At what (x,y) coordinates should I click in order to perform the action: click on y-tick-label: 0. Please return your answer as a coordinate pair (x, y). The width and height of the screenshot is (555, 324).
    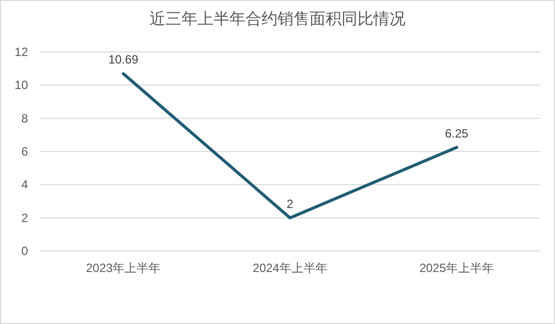
    Looking at the image, I should click on (24, 251).